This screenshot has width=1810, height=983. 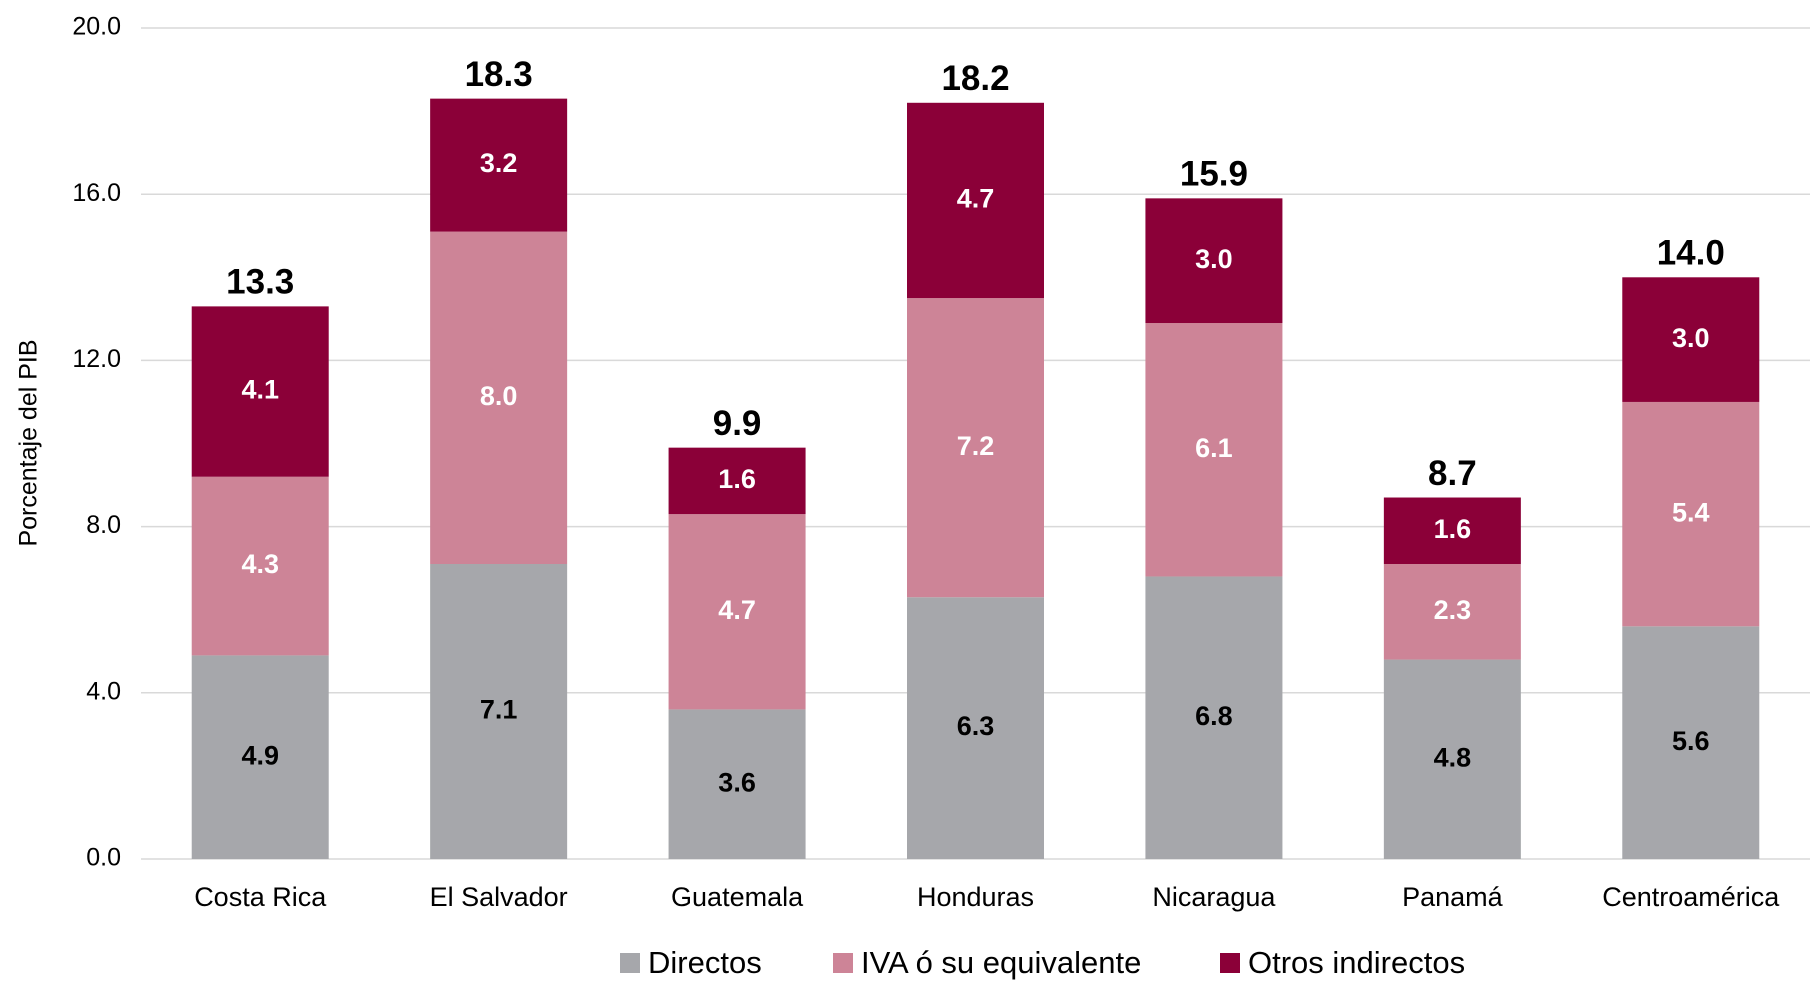 I want to click on legend-label: IVA ó su equivalente, so click(x=1001, y=962).